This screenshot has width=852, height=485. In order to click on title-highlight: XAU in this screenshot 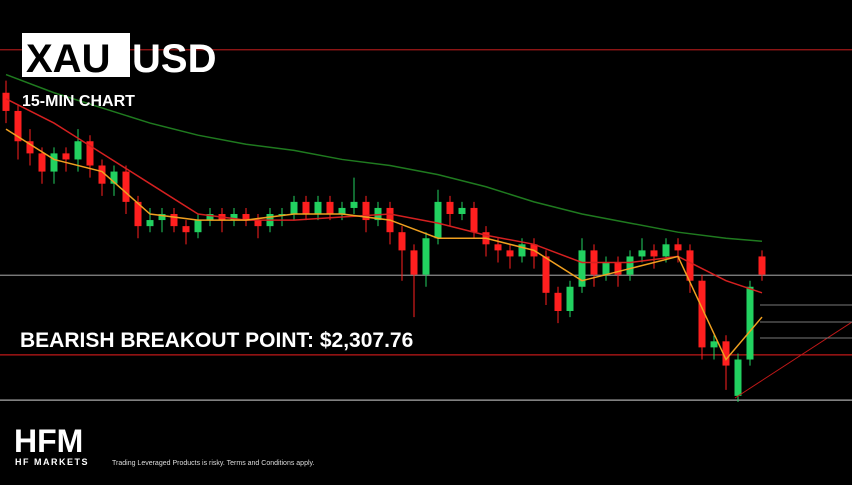, I will do `click(68, 59)`.